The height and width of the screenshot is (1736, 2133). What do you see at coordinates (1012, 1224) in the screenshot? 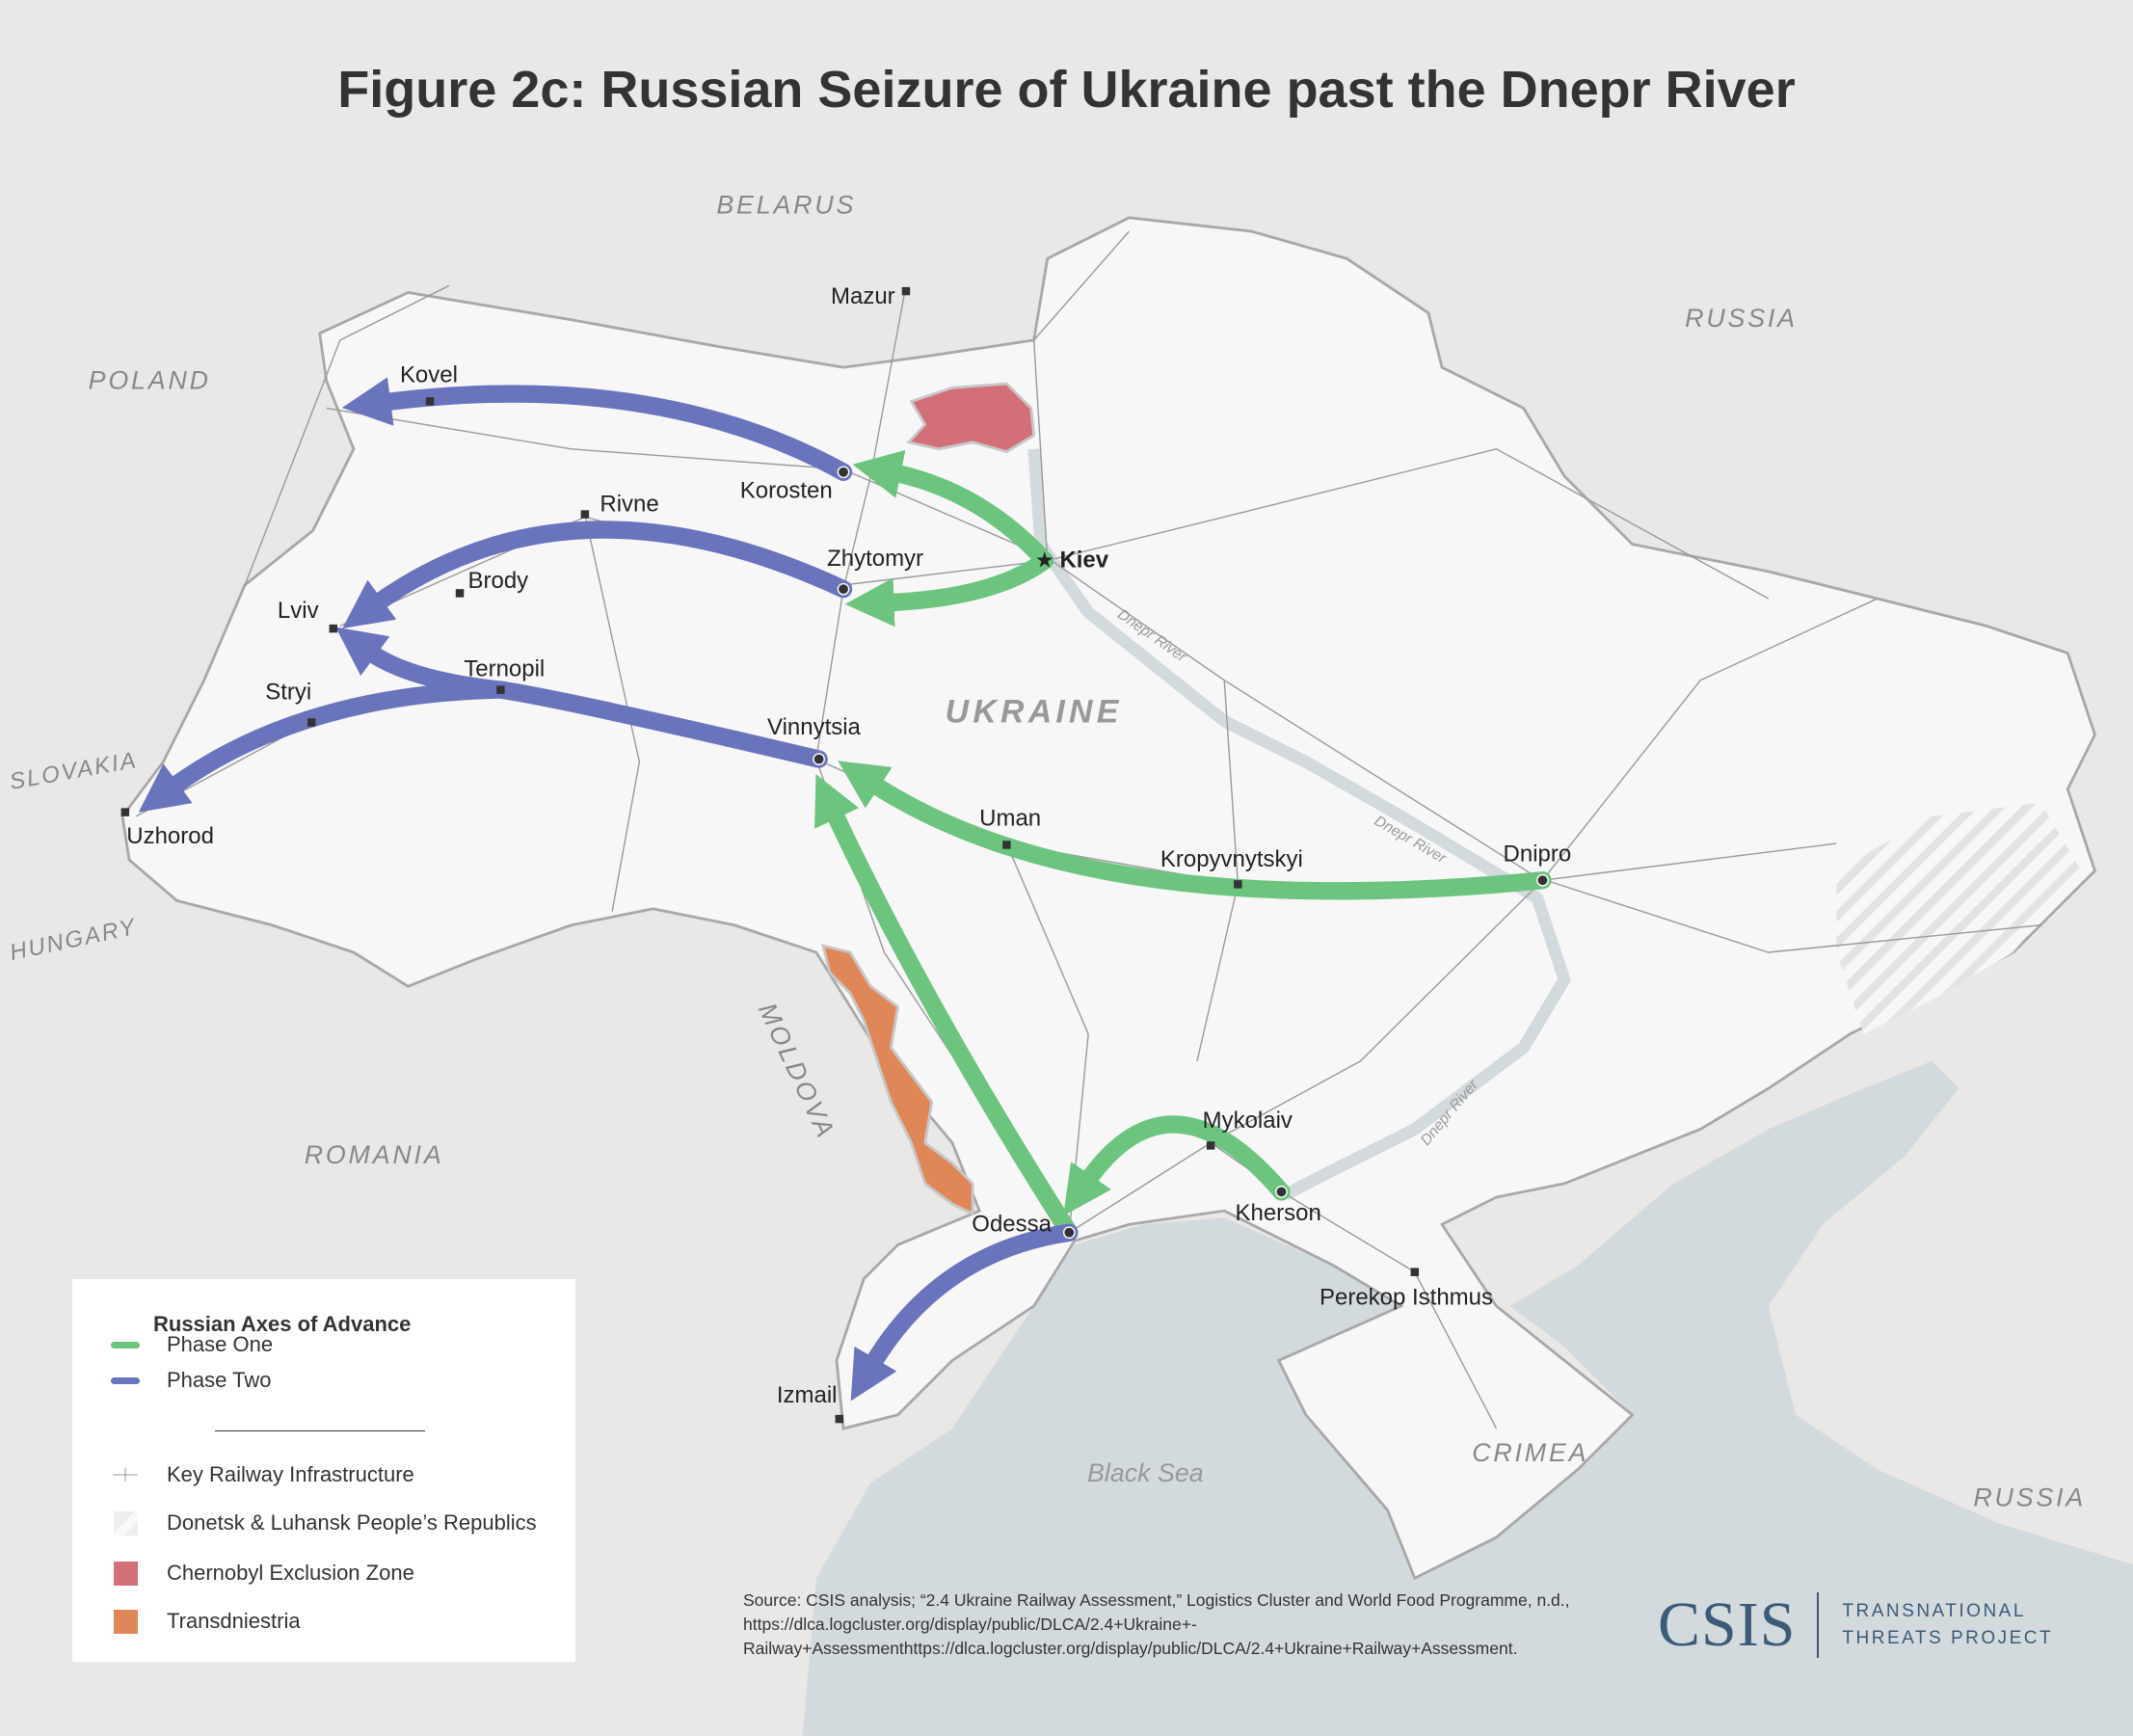
I see `city-label: Odessa` at bounding box center [1012, 1224].